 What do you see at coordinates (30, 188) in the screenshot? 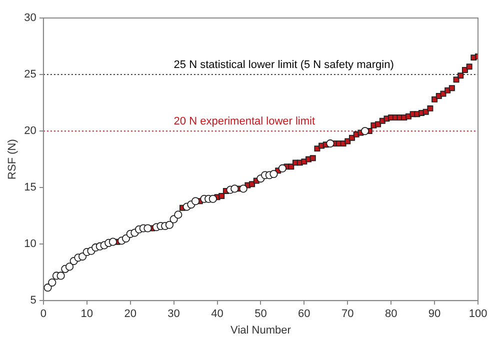
I see `y-tick-label: 15` at bounding box center [30, 188].